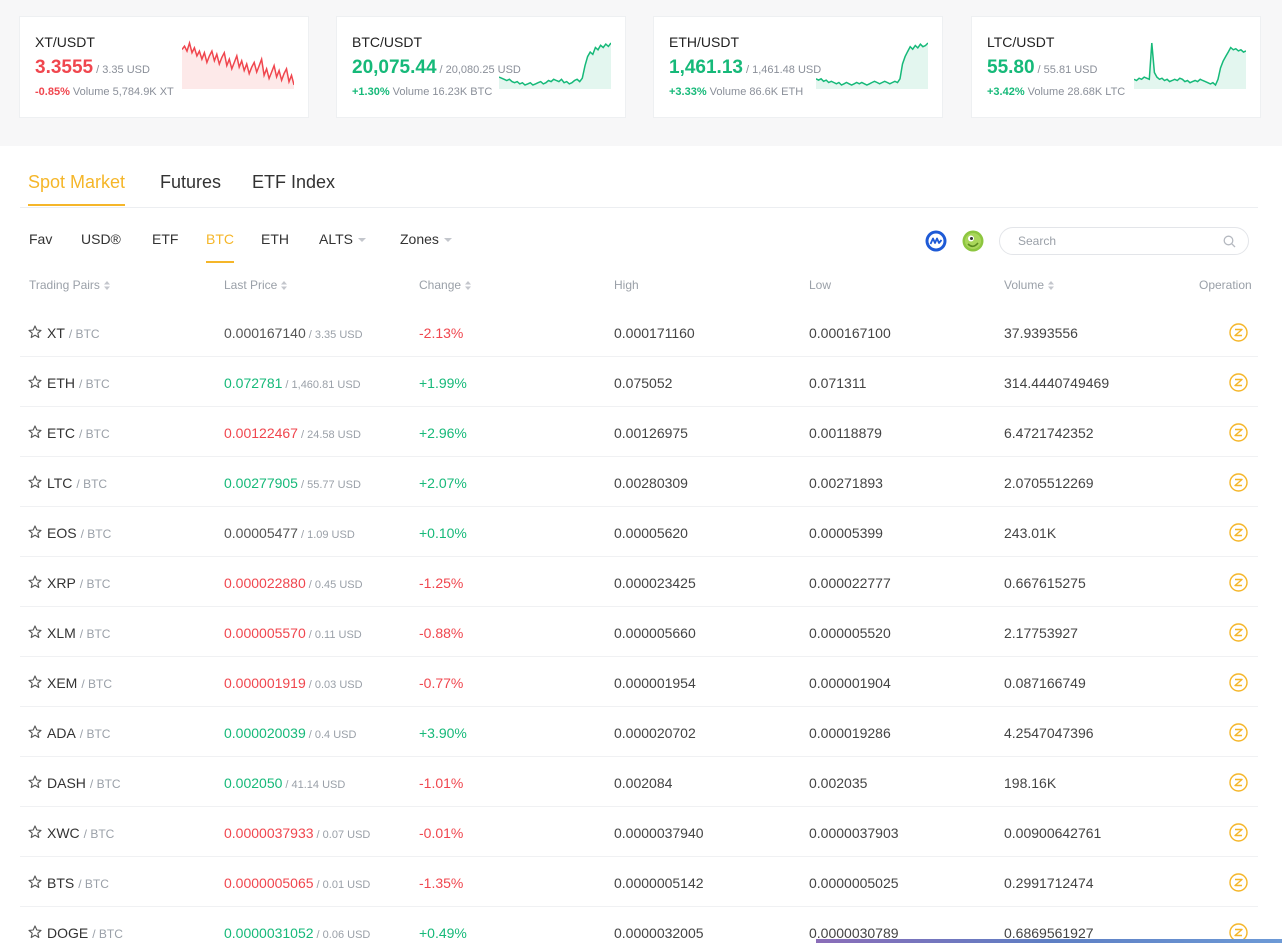  What do you see at coordinates (165, 239) in the screenshot?
I see `subtab-etf: ETF` at bounding box center [165, 239].